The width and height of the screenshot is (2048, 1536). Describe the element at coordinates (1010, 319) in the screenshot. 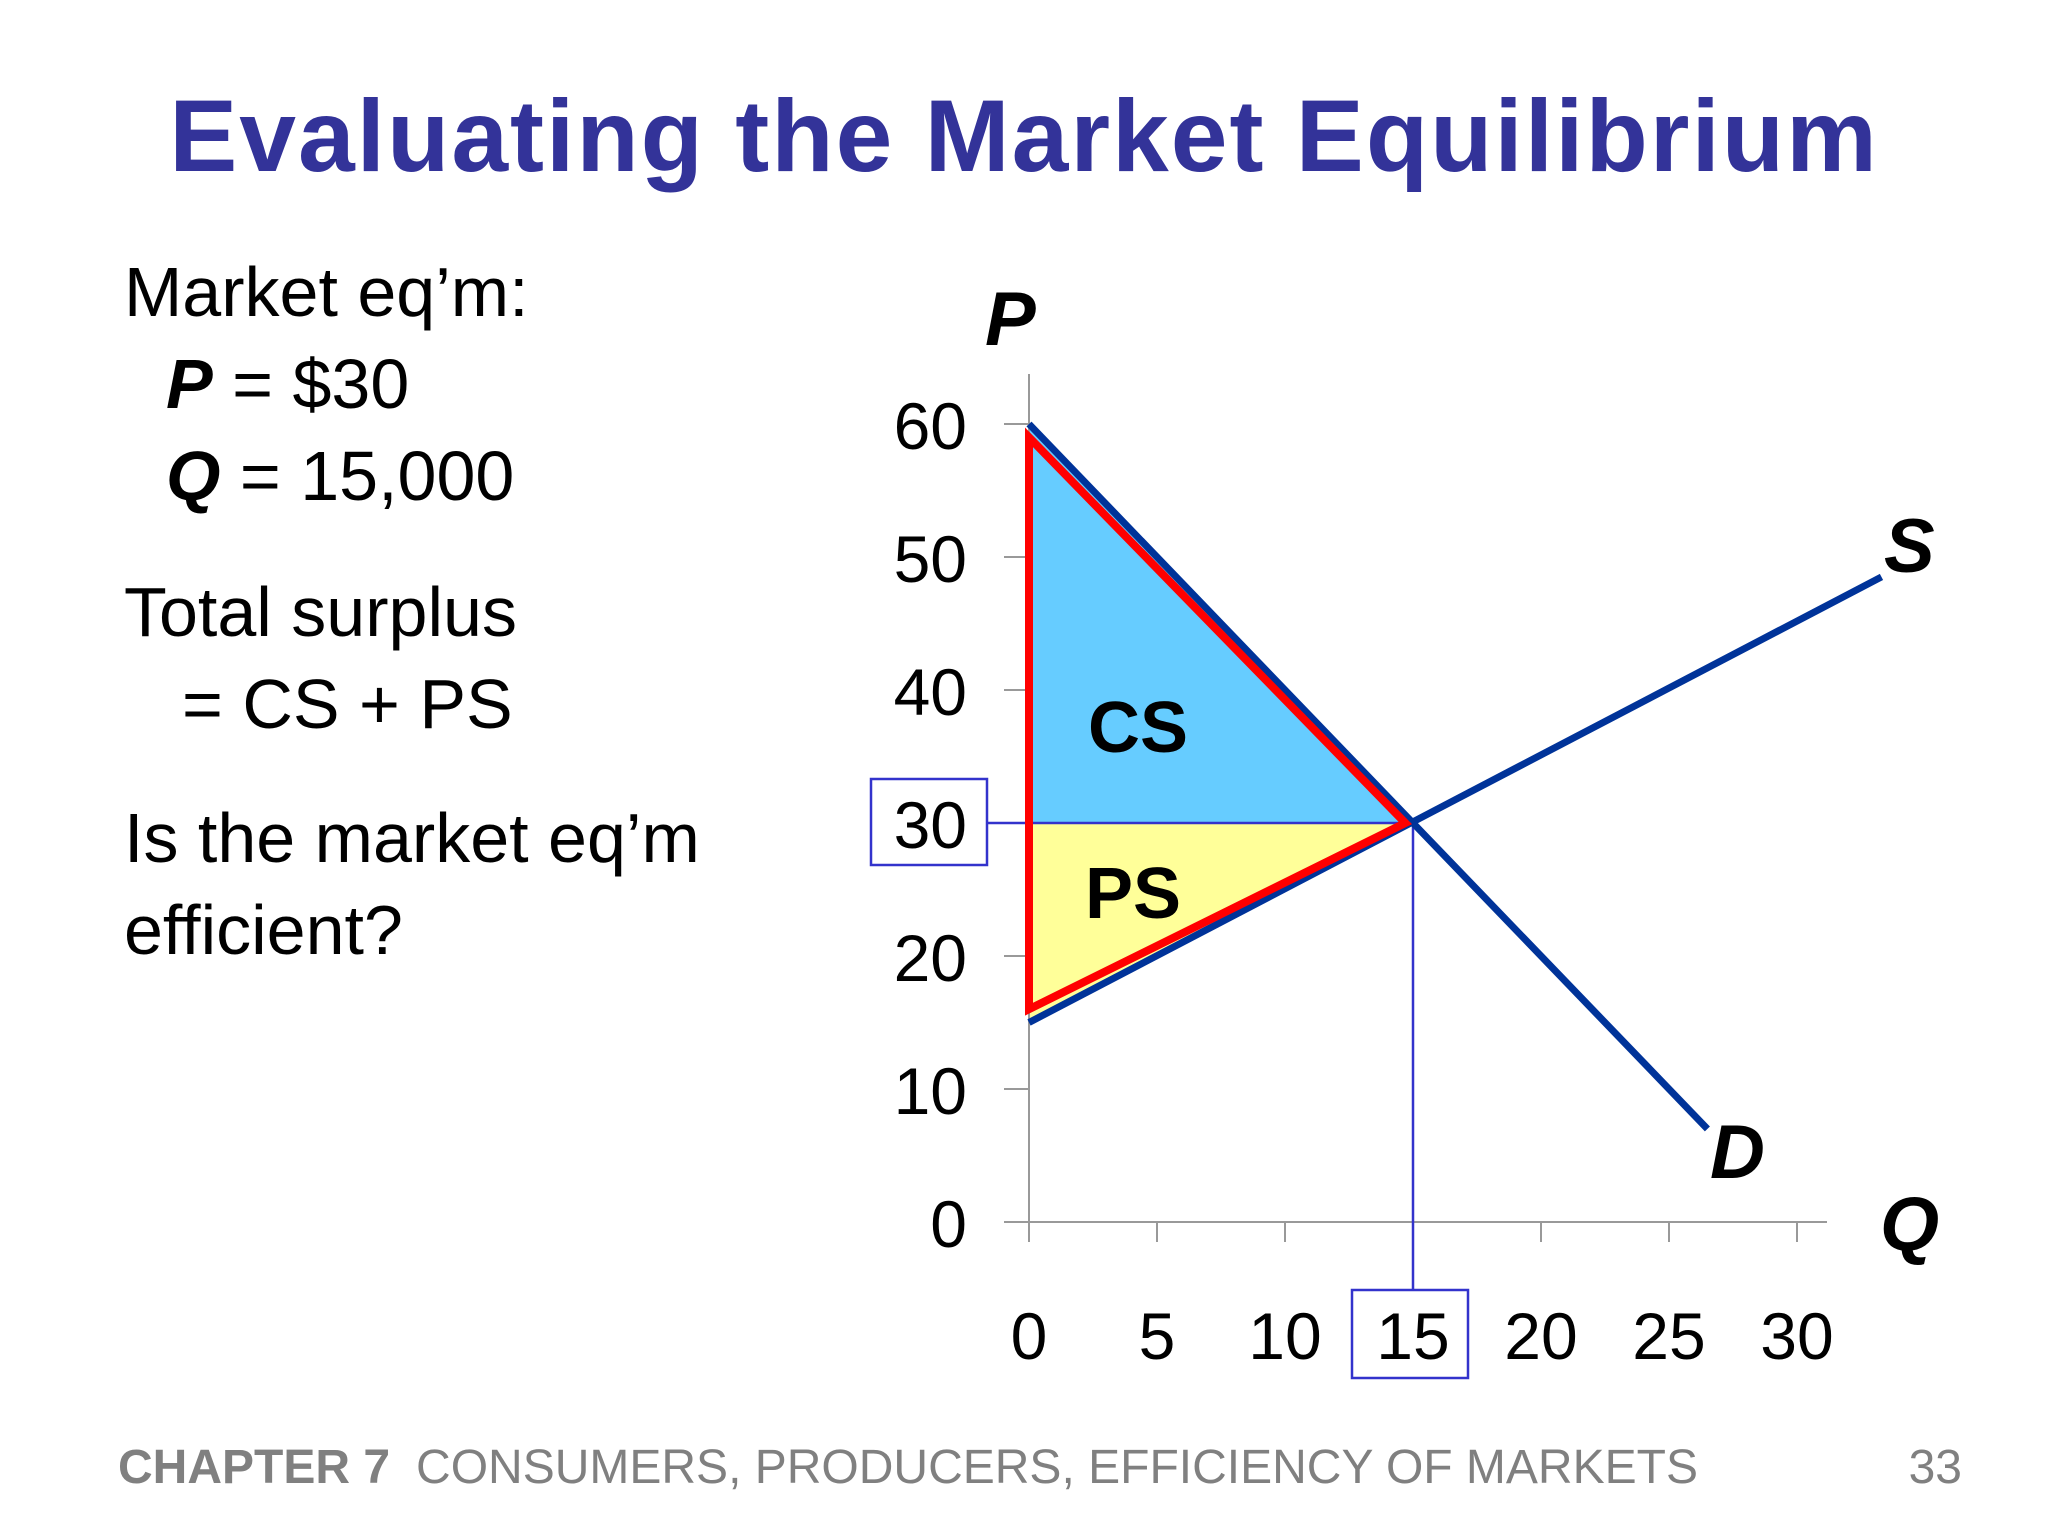

I see `p-axis-title: P` at that location.